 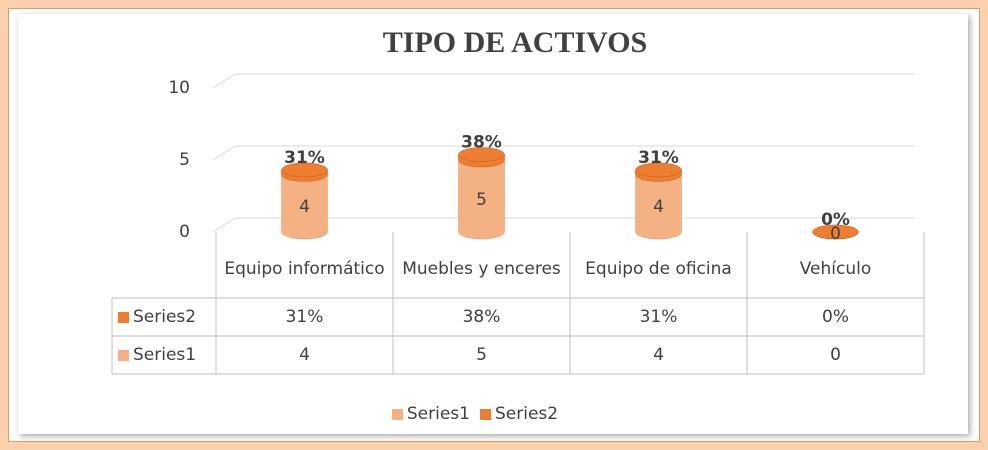 I want to click on row-header: Series2, so click(x=164, y=317).